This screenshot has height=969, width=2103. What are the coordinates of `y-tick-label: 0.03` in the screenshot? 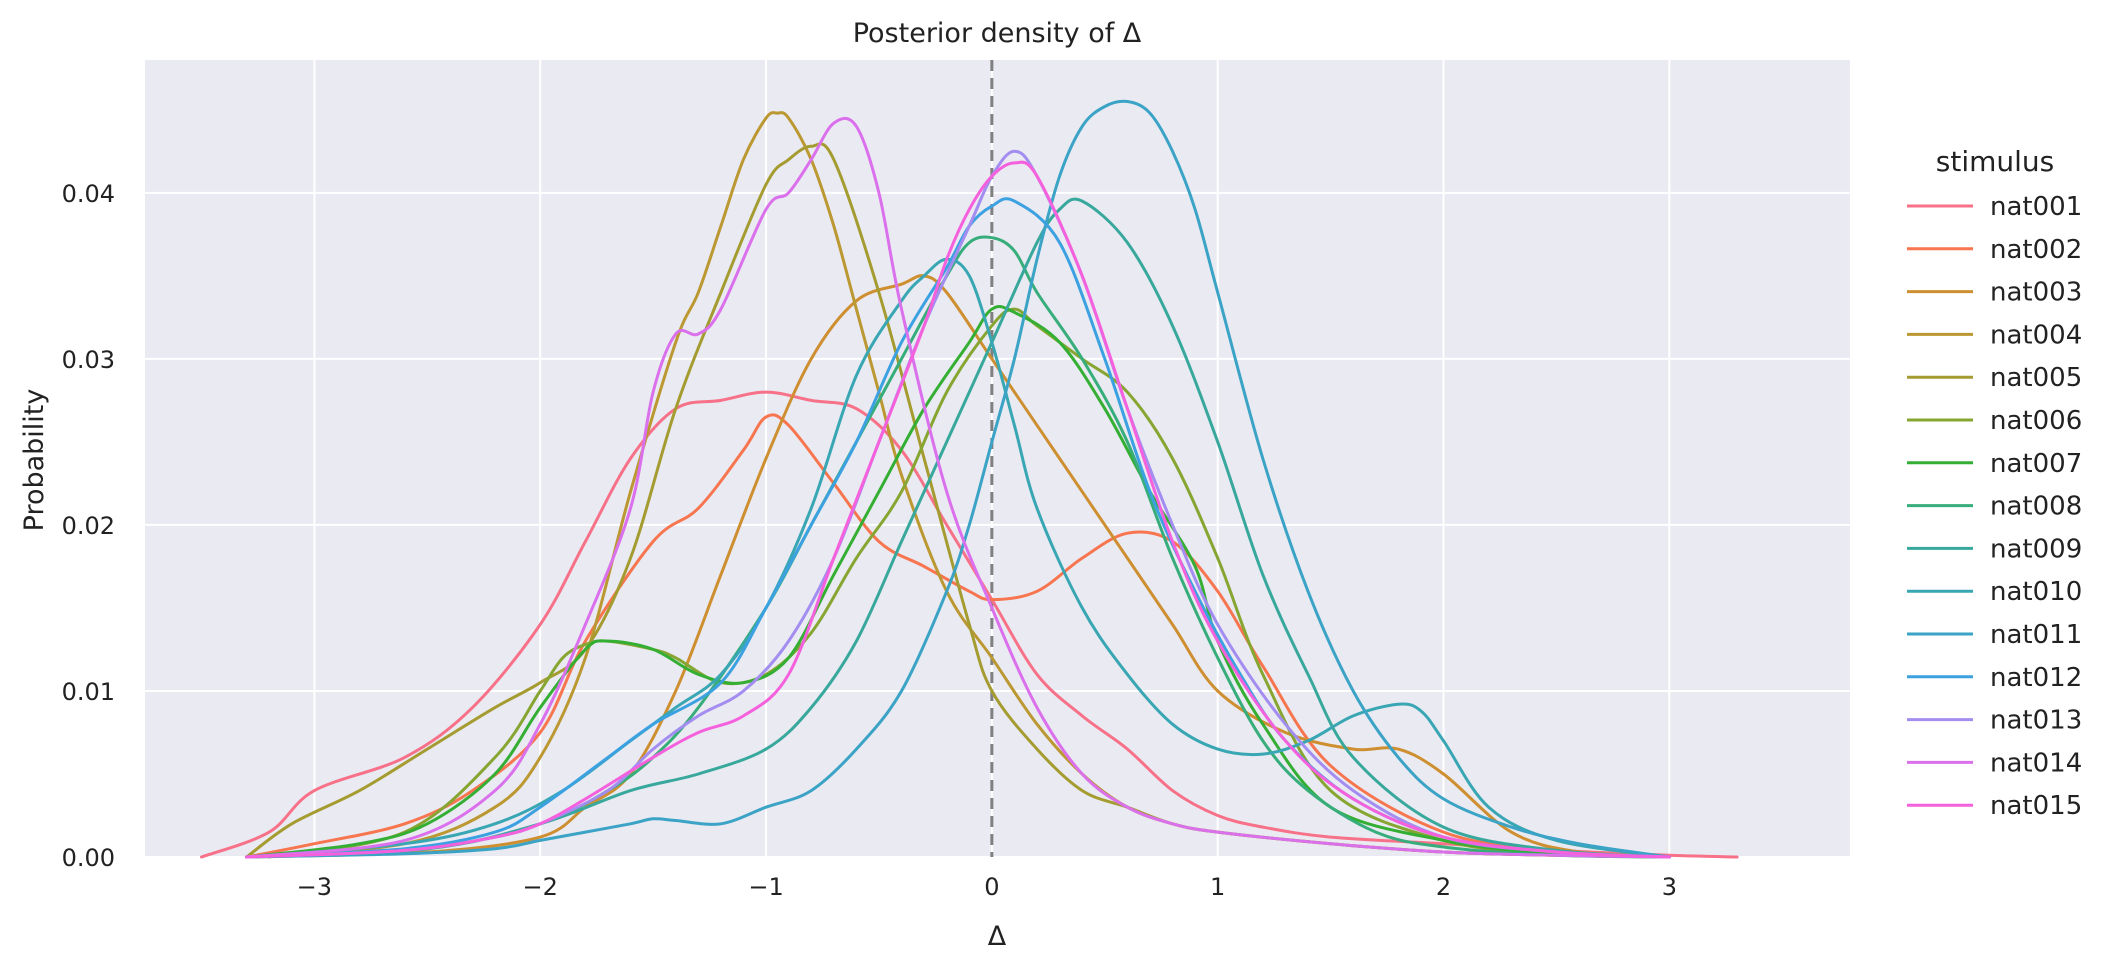 It's located at (88, 360).